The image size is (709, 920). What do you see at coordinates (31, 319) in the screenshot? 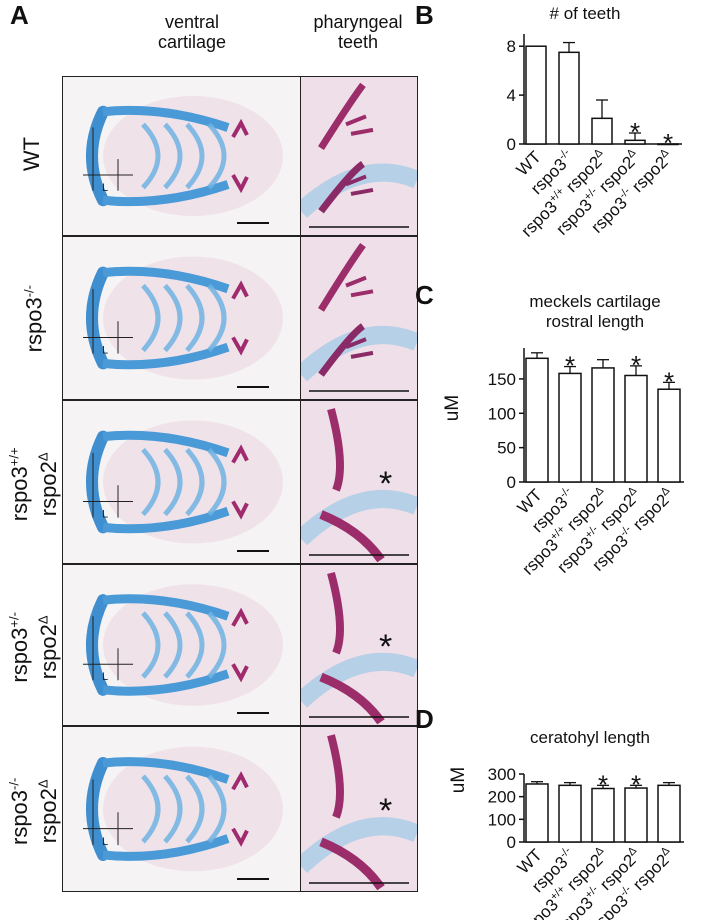
I see `row-label: rspo3-/-` at bounding box center [31, 319].